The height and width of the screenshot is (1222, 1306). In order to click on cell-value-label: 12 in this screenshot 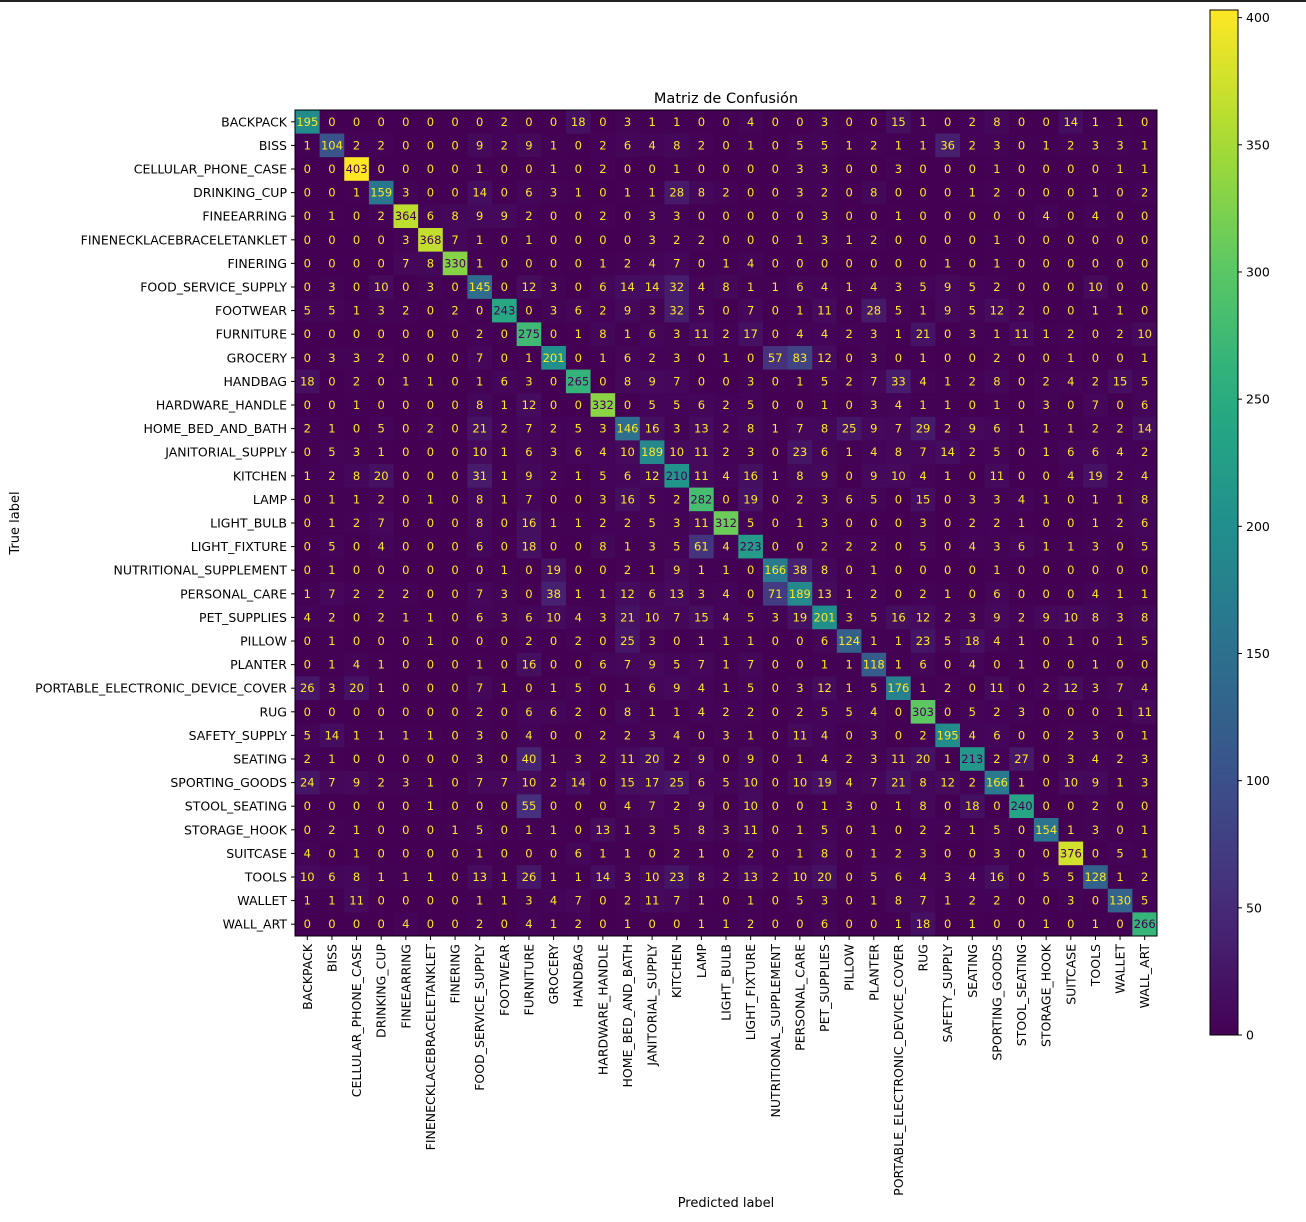, I will do `click(824, 688)`.